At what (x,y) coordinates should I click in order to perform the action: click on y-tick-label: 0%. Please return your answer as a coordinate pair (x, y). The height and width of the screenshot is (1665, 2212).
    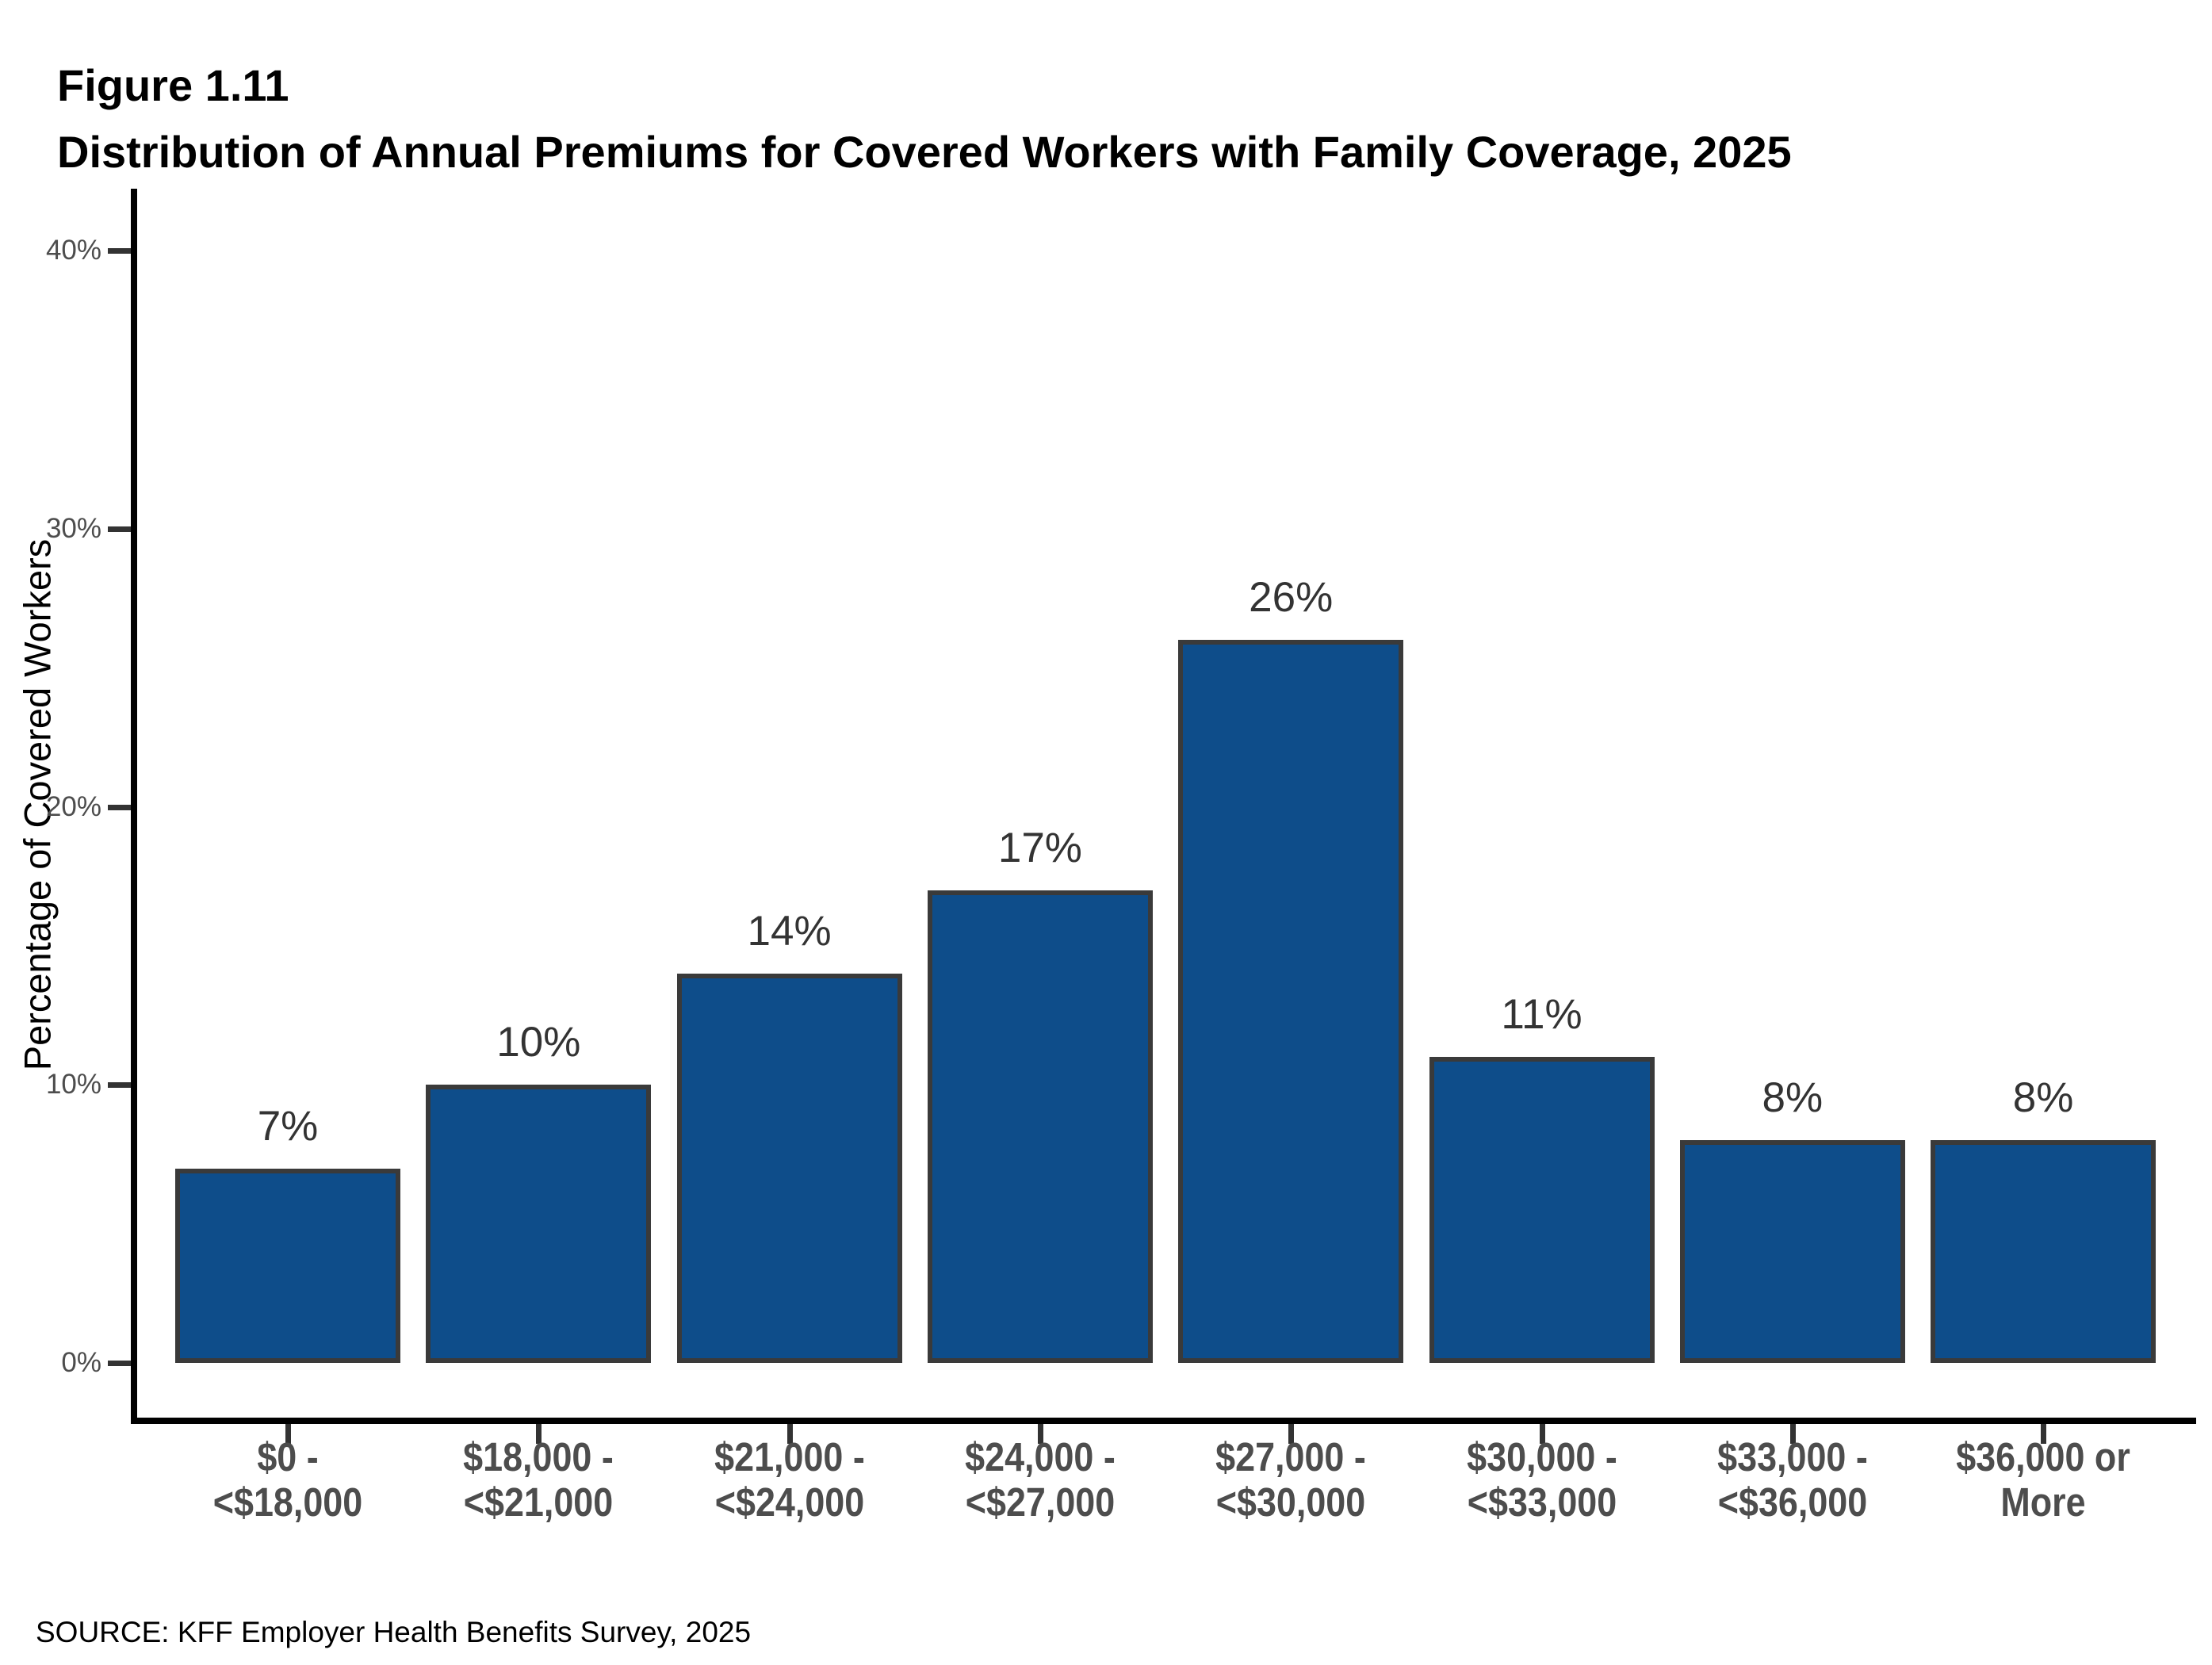
    Looking at the image, I should click on (81, 1362).